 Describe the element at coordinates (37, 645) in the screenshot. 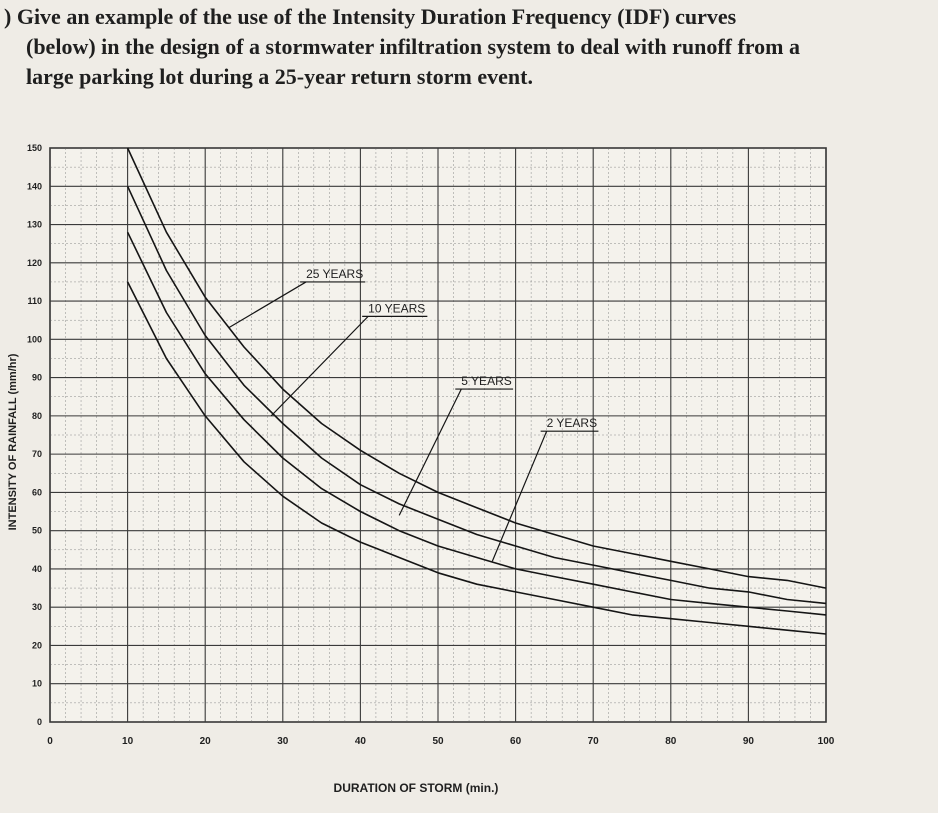

I see `y-tick-label: 20` at that location.